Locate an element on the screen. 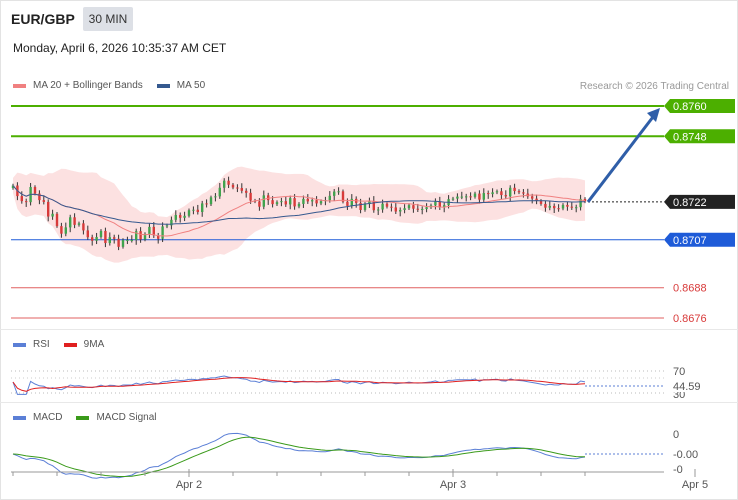 This screenshot has height=500, width=738. forecast-arrow-shaft is located at coordinates (622, 157).